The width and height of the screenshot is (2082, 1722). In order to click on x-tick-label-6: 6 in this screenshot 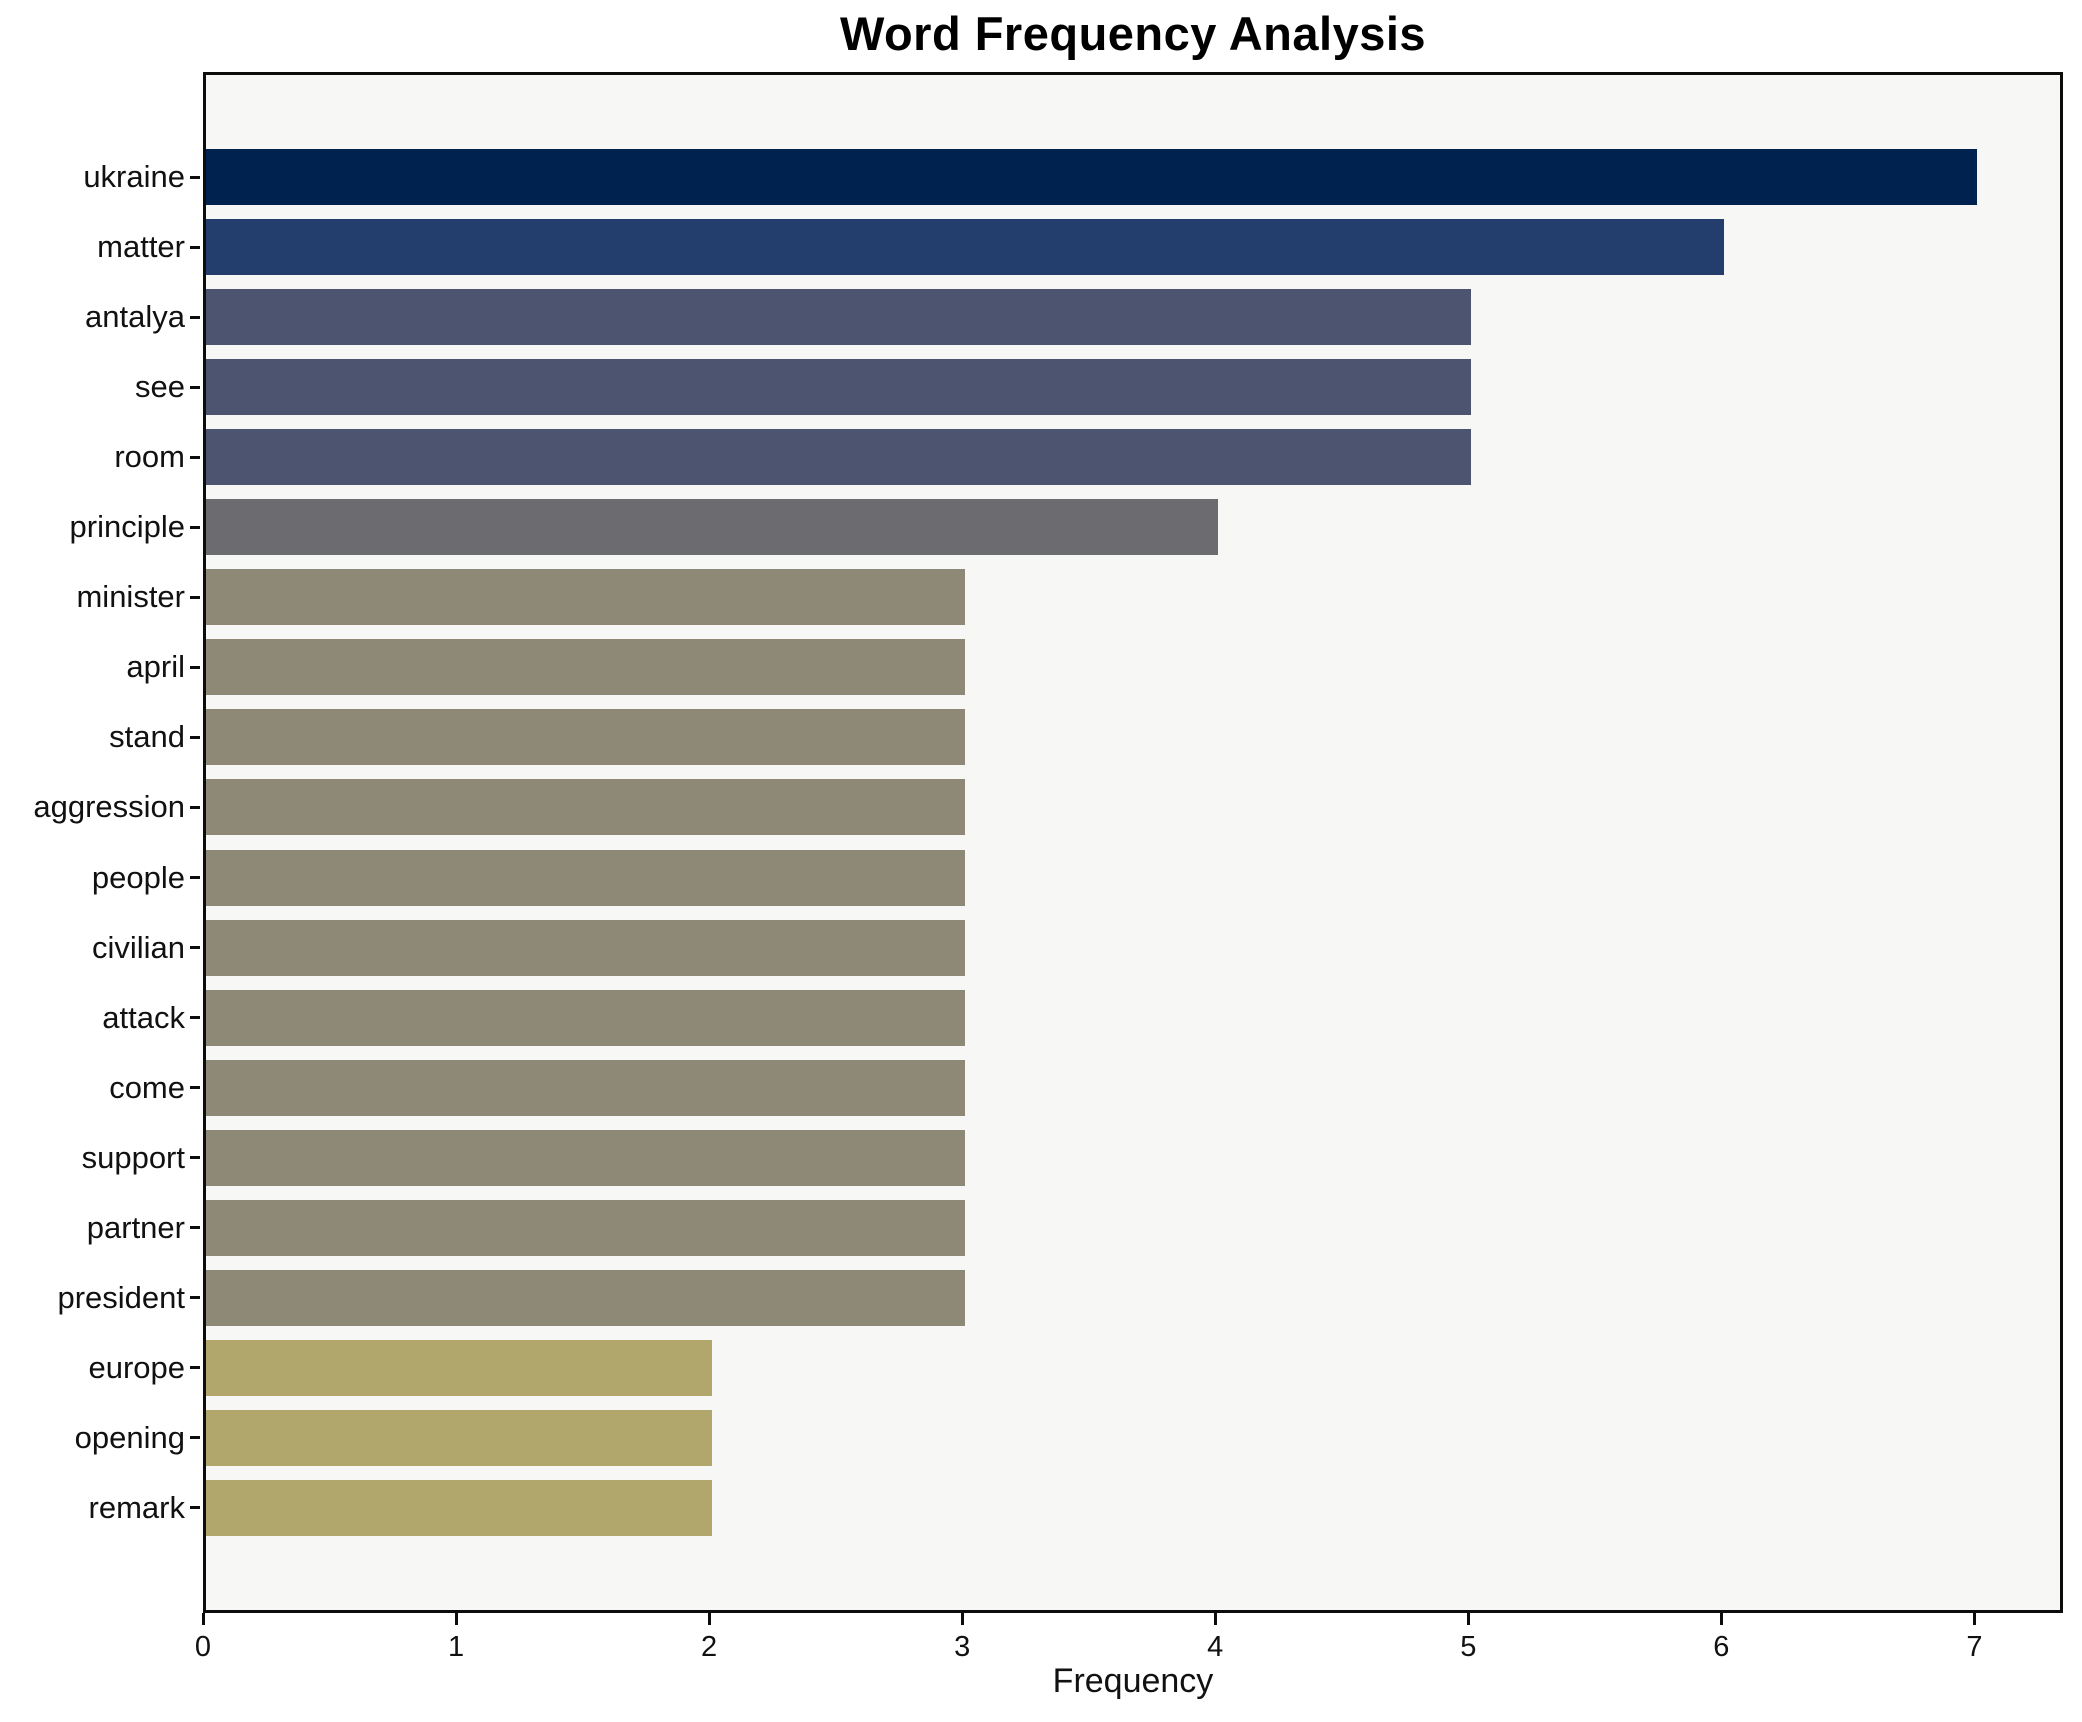, I will do `click(1721, 1647)`.